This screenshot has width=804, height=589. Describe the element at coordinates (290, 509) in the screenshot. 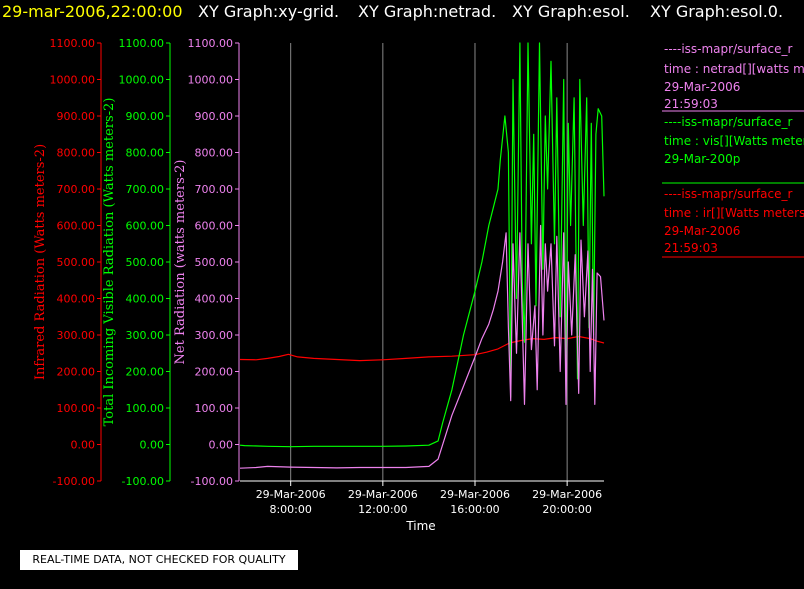

I see `x-tick-time-0: 8:00:00` at that location.